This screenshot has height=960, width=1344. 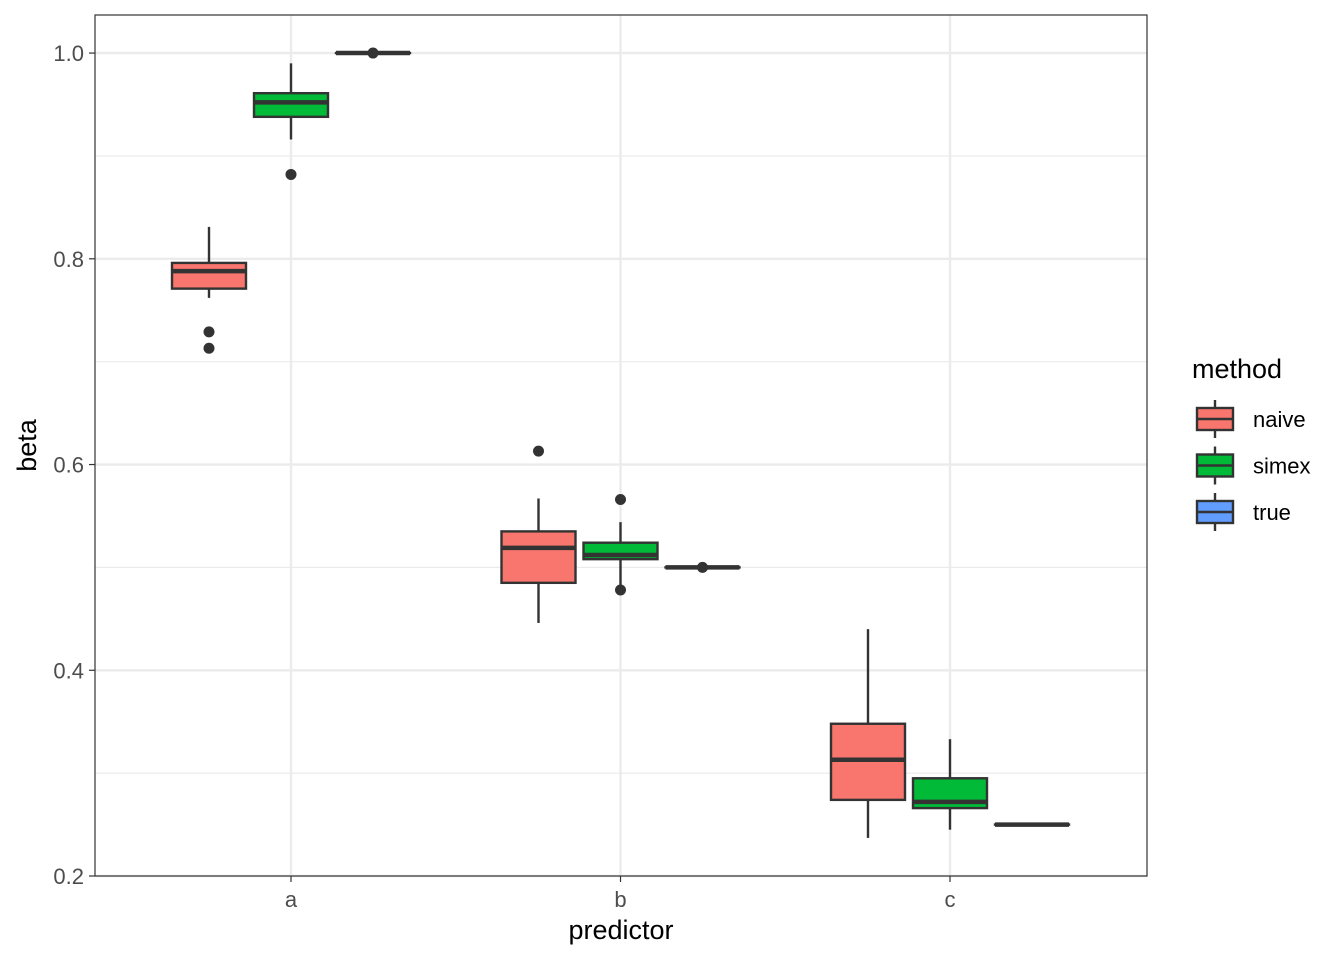 I want to click on y-tick-label: 1.0, so click(x=68, y=53).